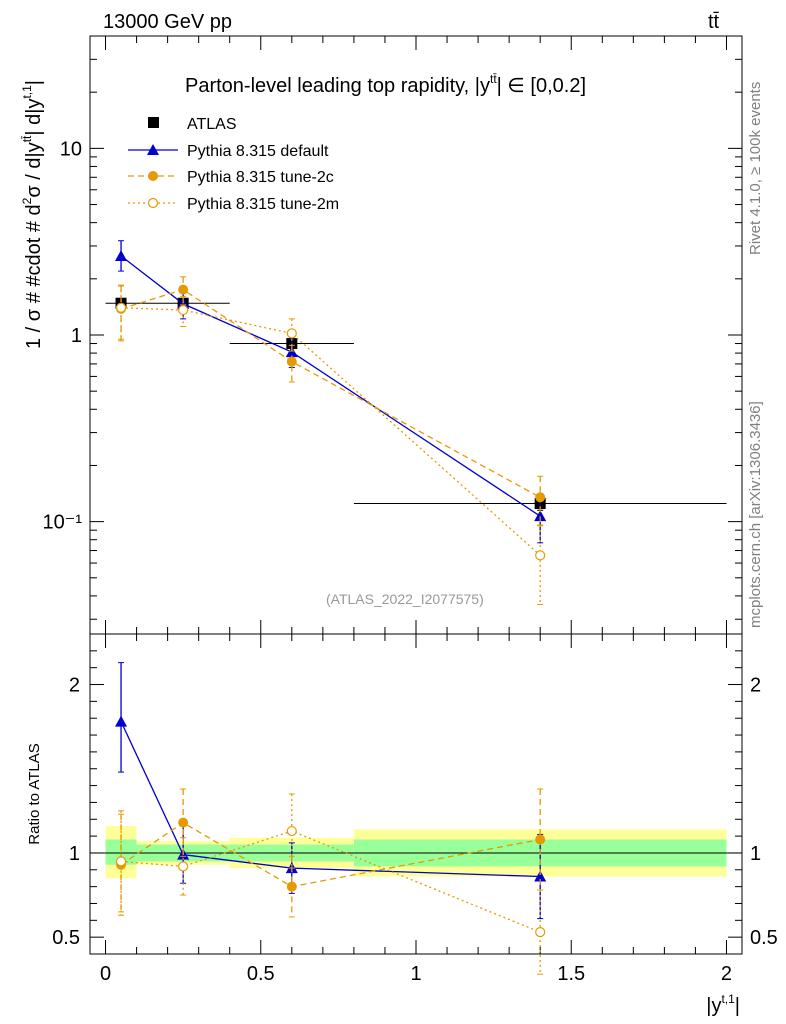 The image size is (786, 1024). What do you see at coordinates (330, 393) in the screenshot?
I see `main-tune2c-line` at bounding box center [330, 393].